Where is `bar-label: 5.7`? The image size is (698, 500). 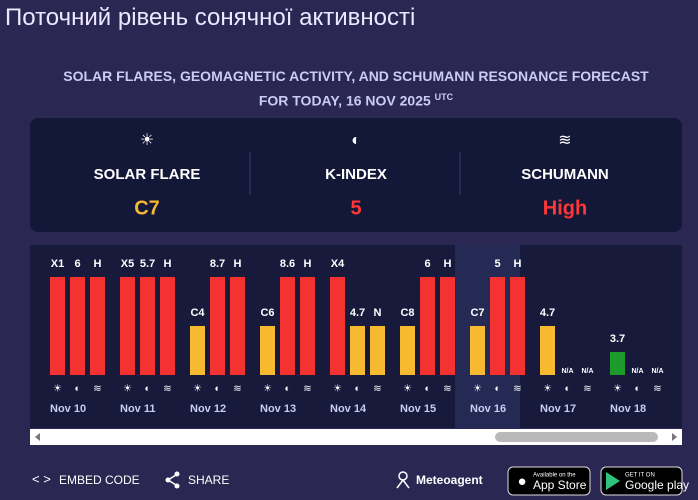 bar-label: 5.7 is located at coordinates (147, 264).